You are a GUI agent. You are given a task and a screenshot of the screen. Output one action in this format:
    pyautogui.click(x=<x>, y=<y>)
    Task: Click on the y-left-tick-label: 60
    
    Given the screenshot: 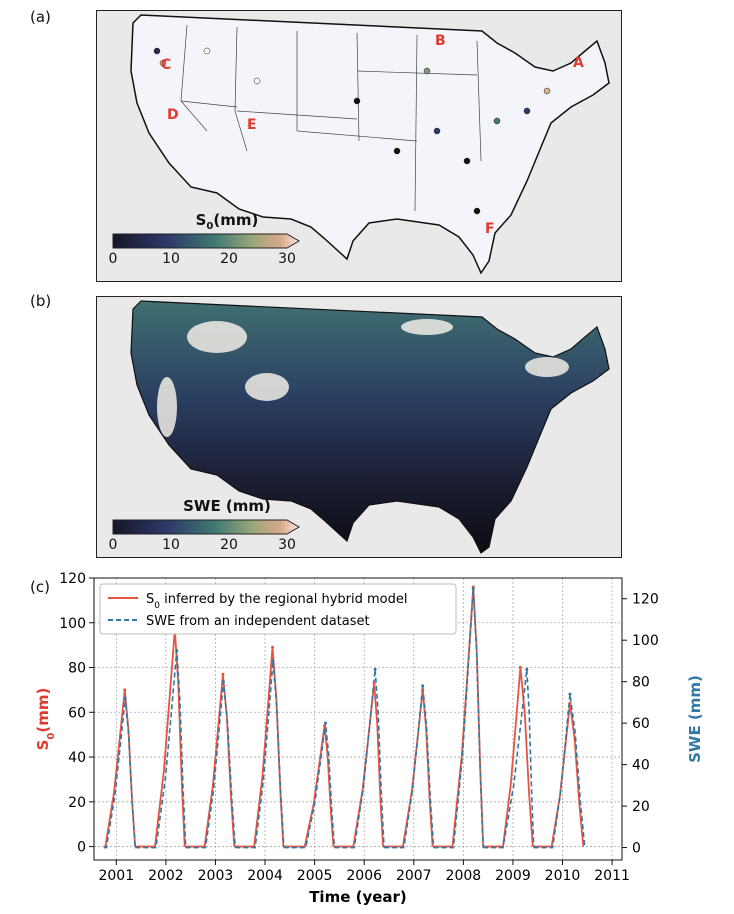 What is the action you would take?
    pyautogui.click(x=77, y=713)
    